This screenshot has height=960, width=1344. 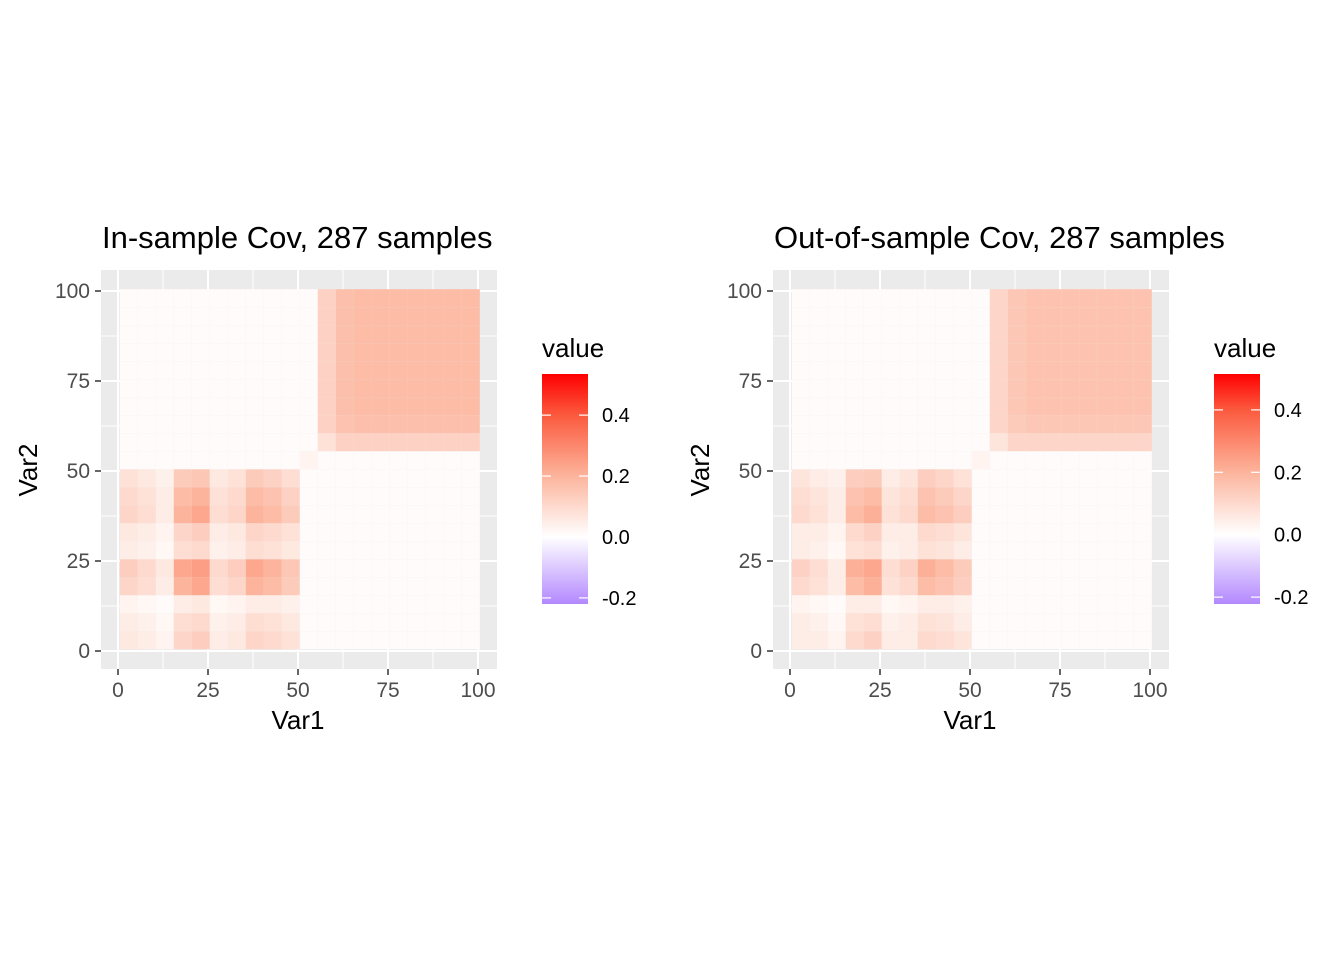 What do you see at coordinates (616, 416) in the screenshot?
I see `legend-label: 0.4` at bounding box center [616, 416].